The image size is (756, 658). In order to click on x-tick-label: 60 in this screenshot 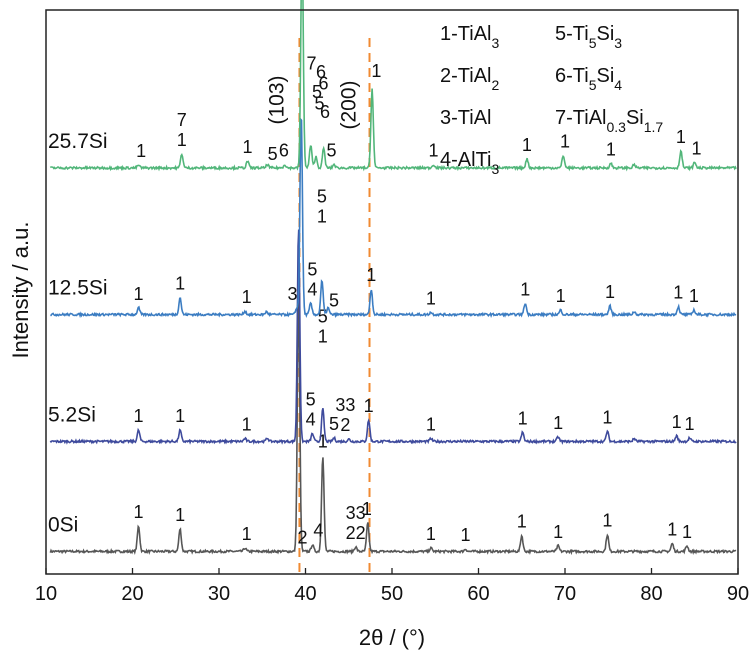, I will do `click(478, 594)`.